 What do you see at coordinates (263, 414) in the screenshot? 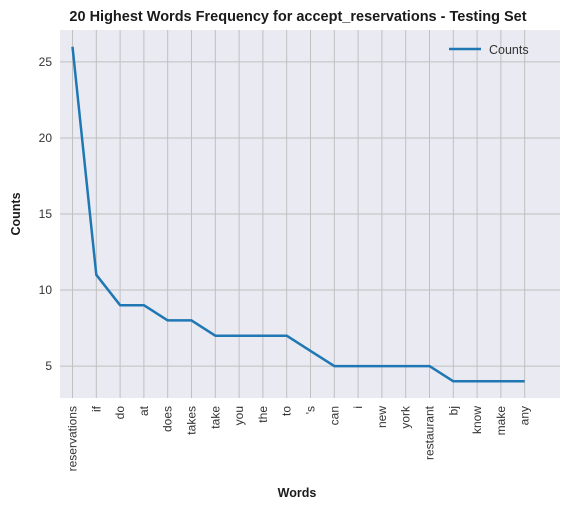
I see `x-tick-label: the` at bounding box center [263, 414].